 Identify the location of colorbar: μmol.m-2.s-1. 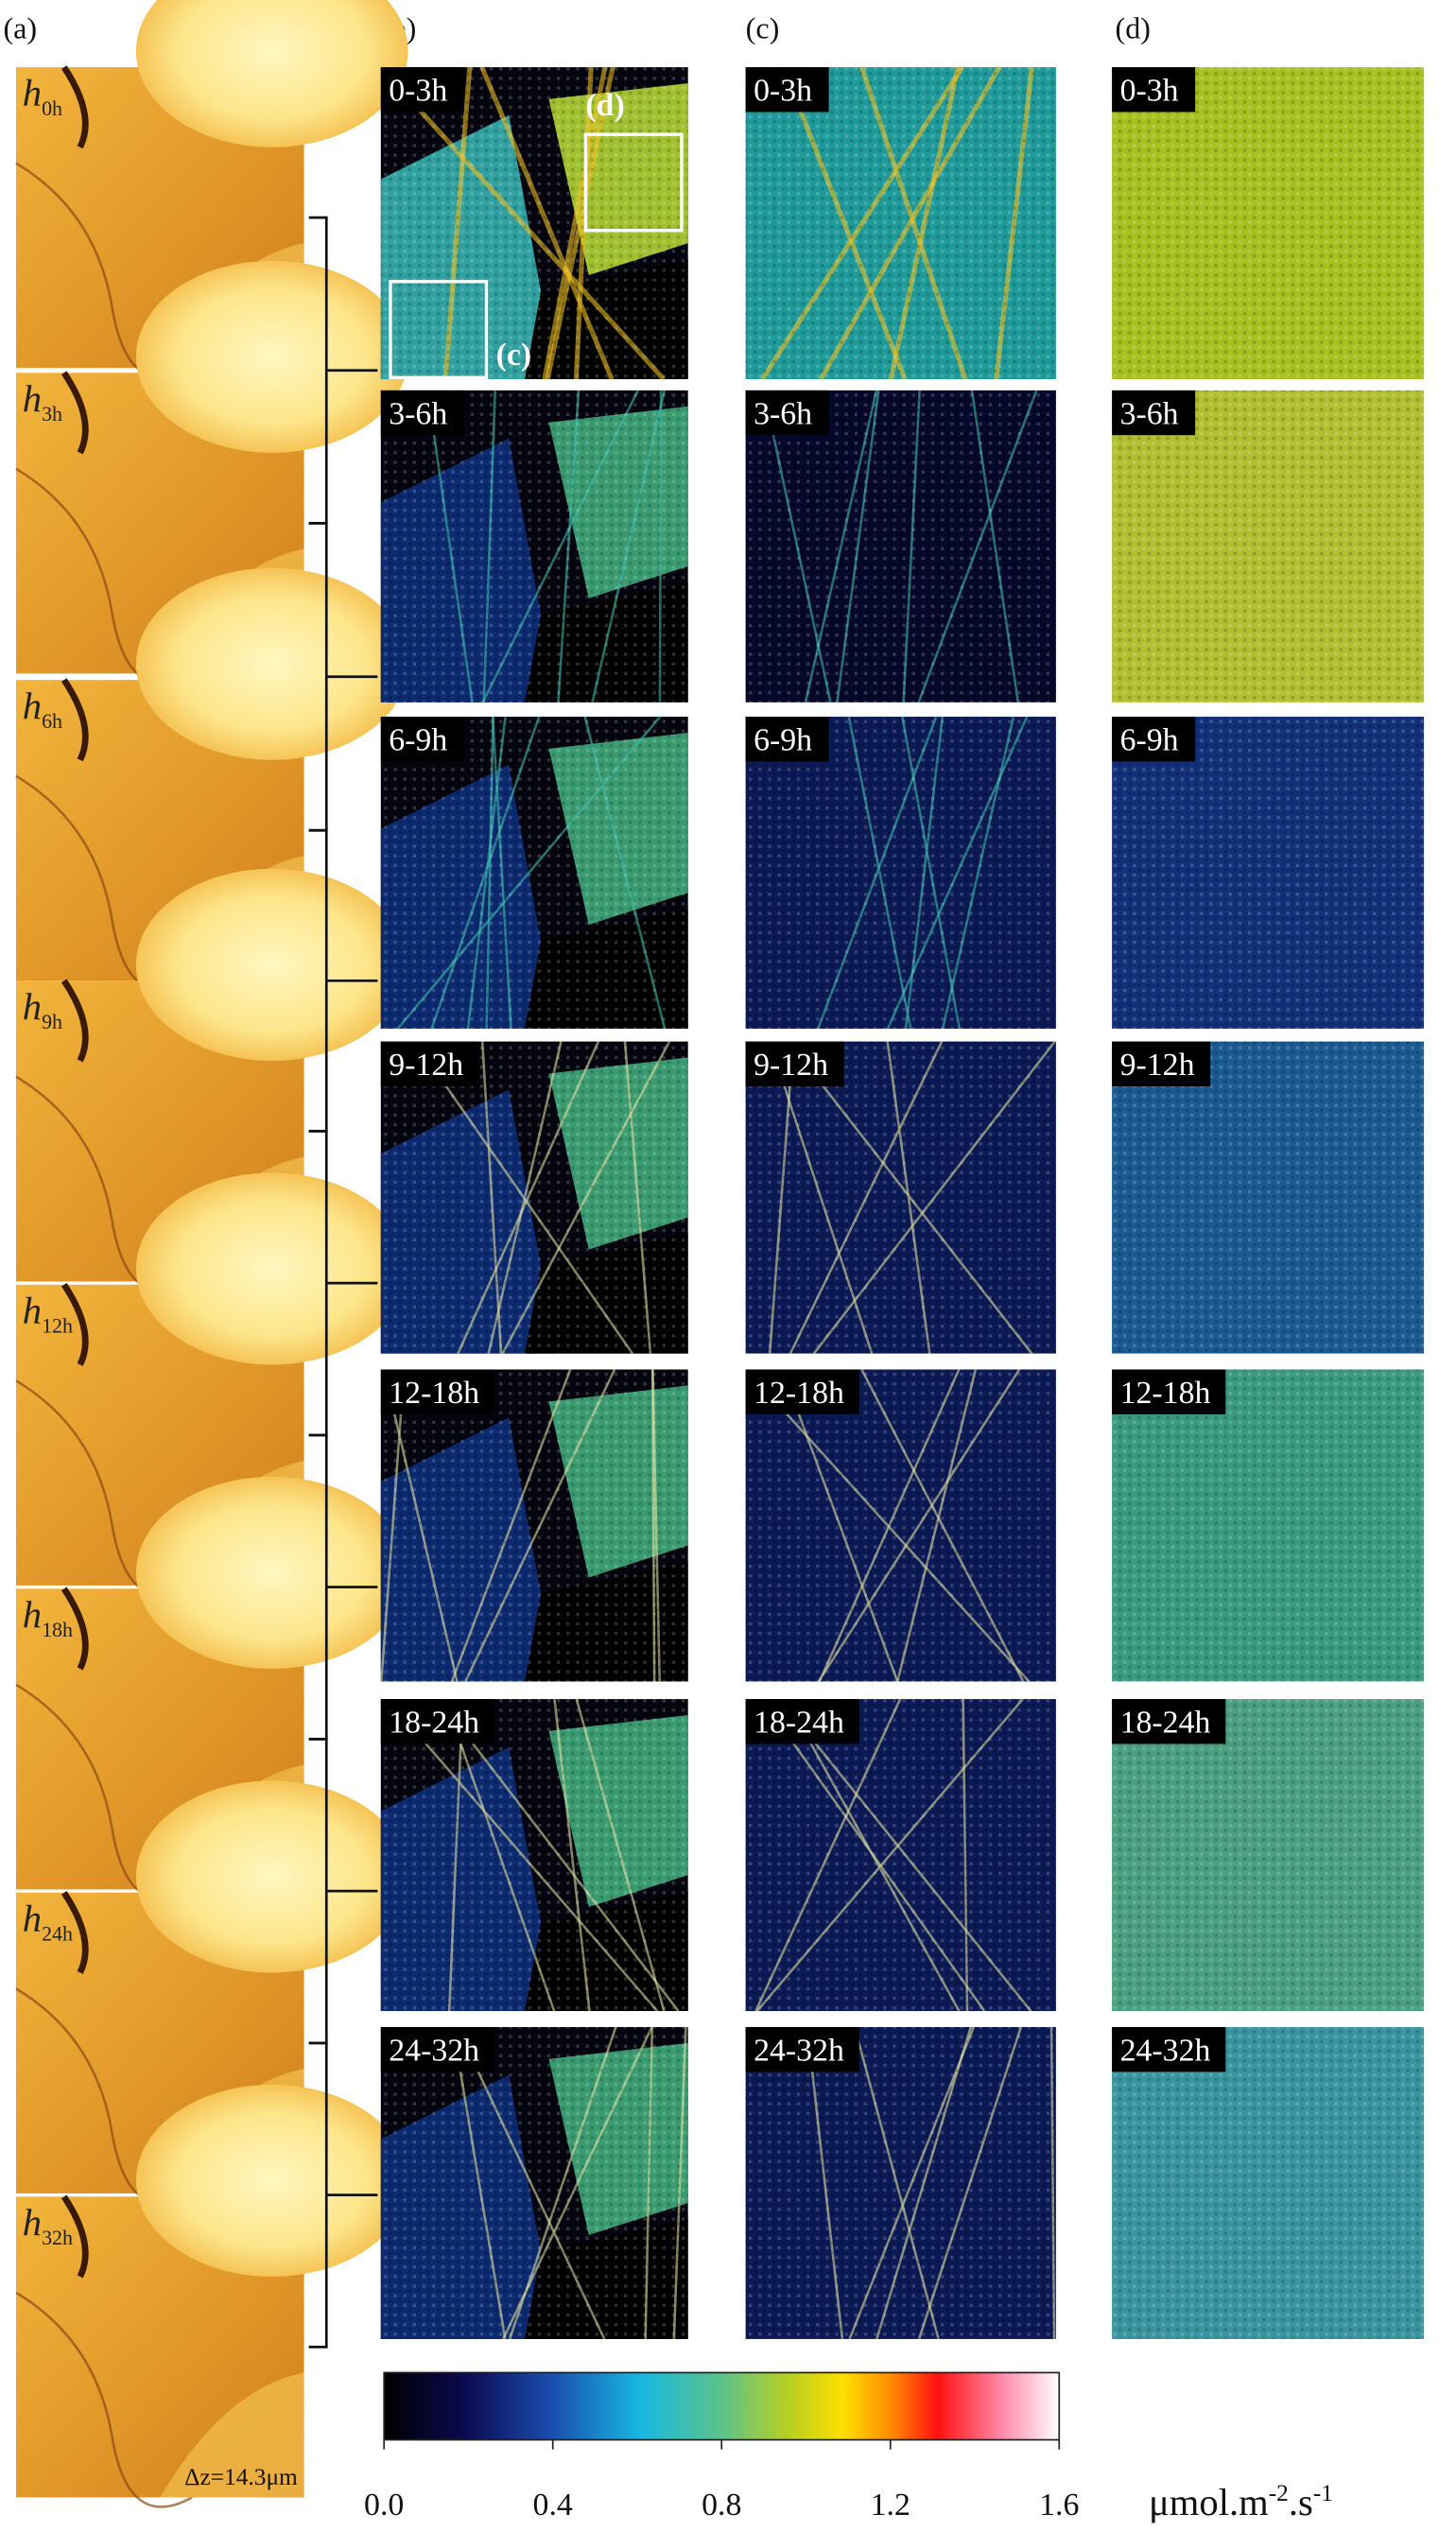
(858, 2447).